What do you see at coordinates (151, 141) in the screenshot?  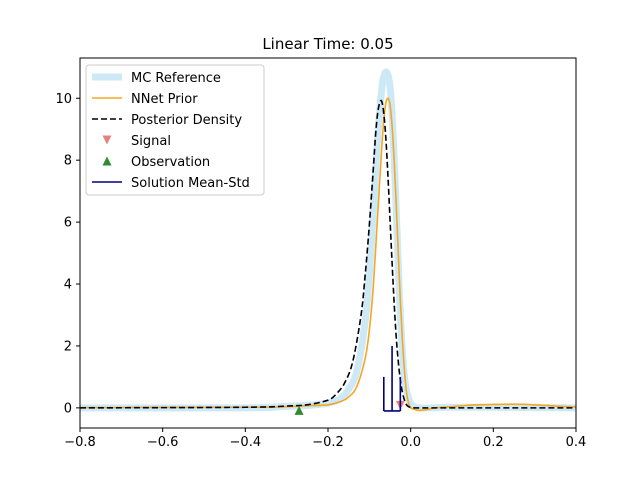 I see `legend-label-signal: Signal` at bounding box center [151, 141].